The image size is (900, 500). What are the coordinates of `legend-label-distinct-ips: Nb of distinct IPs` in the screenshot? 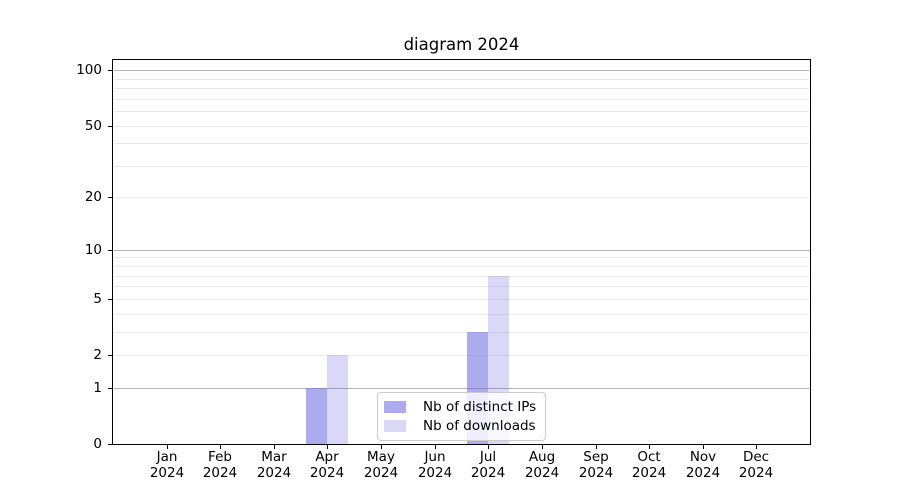 It's located at (480, 407).